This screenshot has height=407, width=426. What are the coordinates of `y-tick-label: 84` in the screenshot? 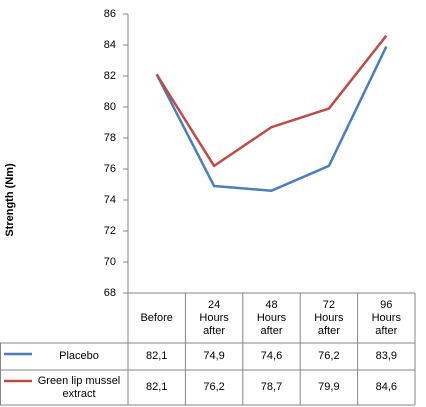 It's located at (110, 45).